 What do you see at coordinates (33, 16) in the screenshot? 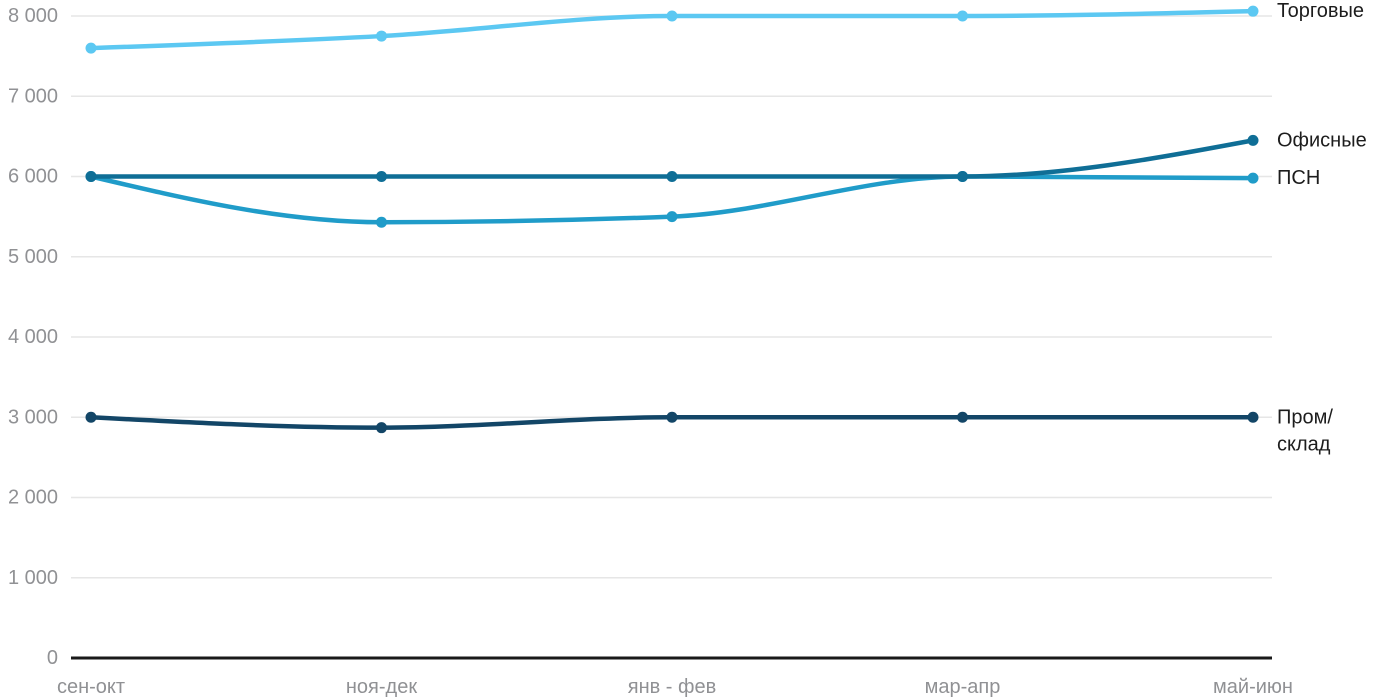
I see `y-axis-tick-label: 8 000` at bounding box center [33, 16].